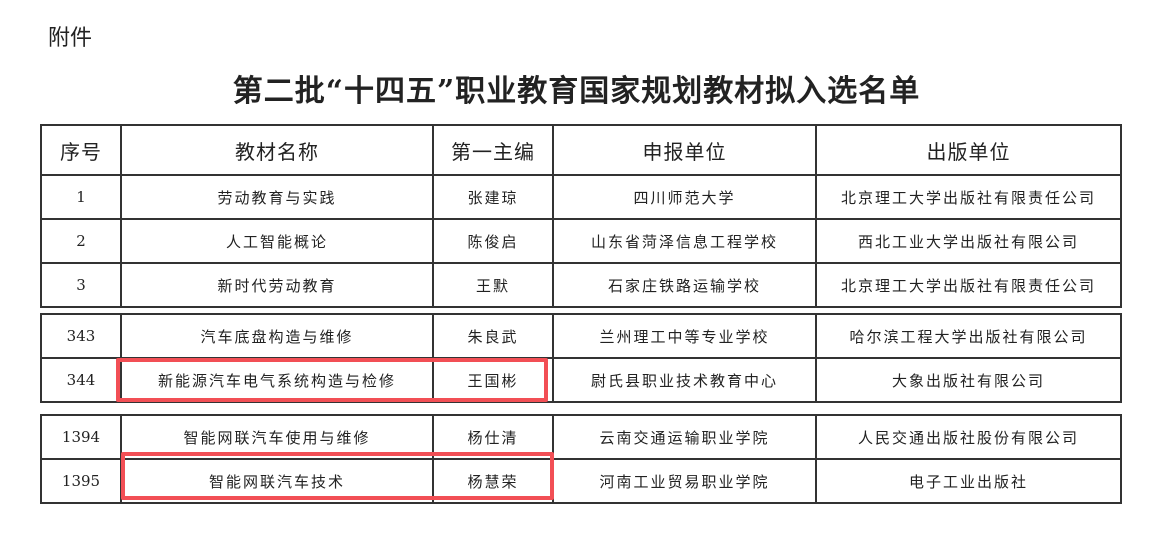 This screenshot has width=1153, height=534. Describe the element at coordinates (684, 437) in the screenshot. I see `cell-applicant: 云南交通运输职业学院` at that location.